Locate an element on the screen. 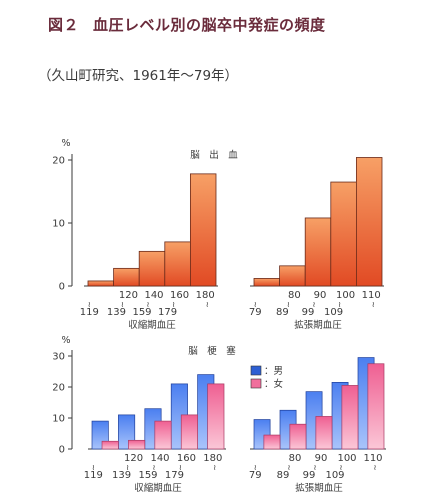  chart-2-panel-2-category-upper: 99 is located at coordinates (309, 475).